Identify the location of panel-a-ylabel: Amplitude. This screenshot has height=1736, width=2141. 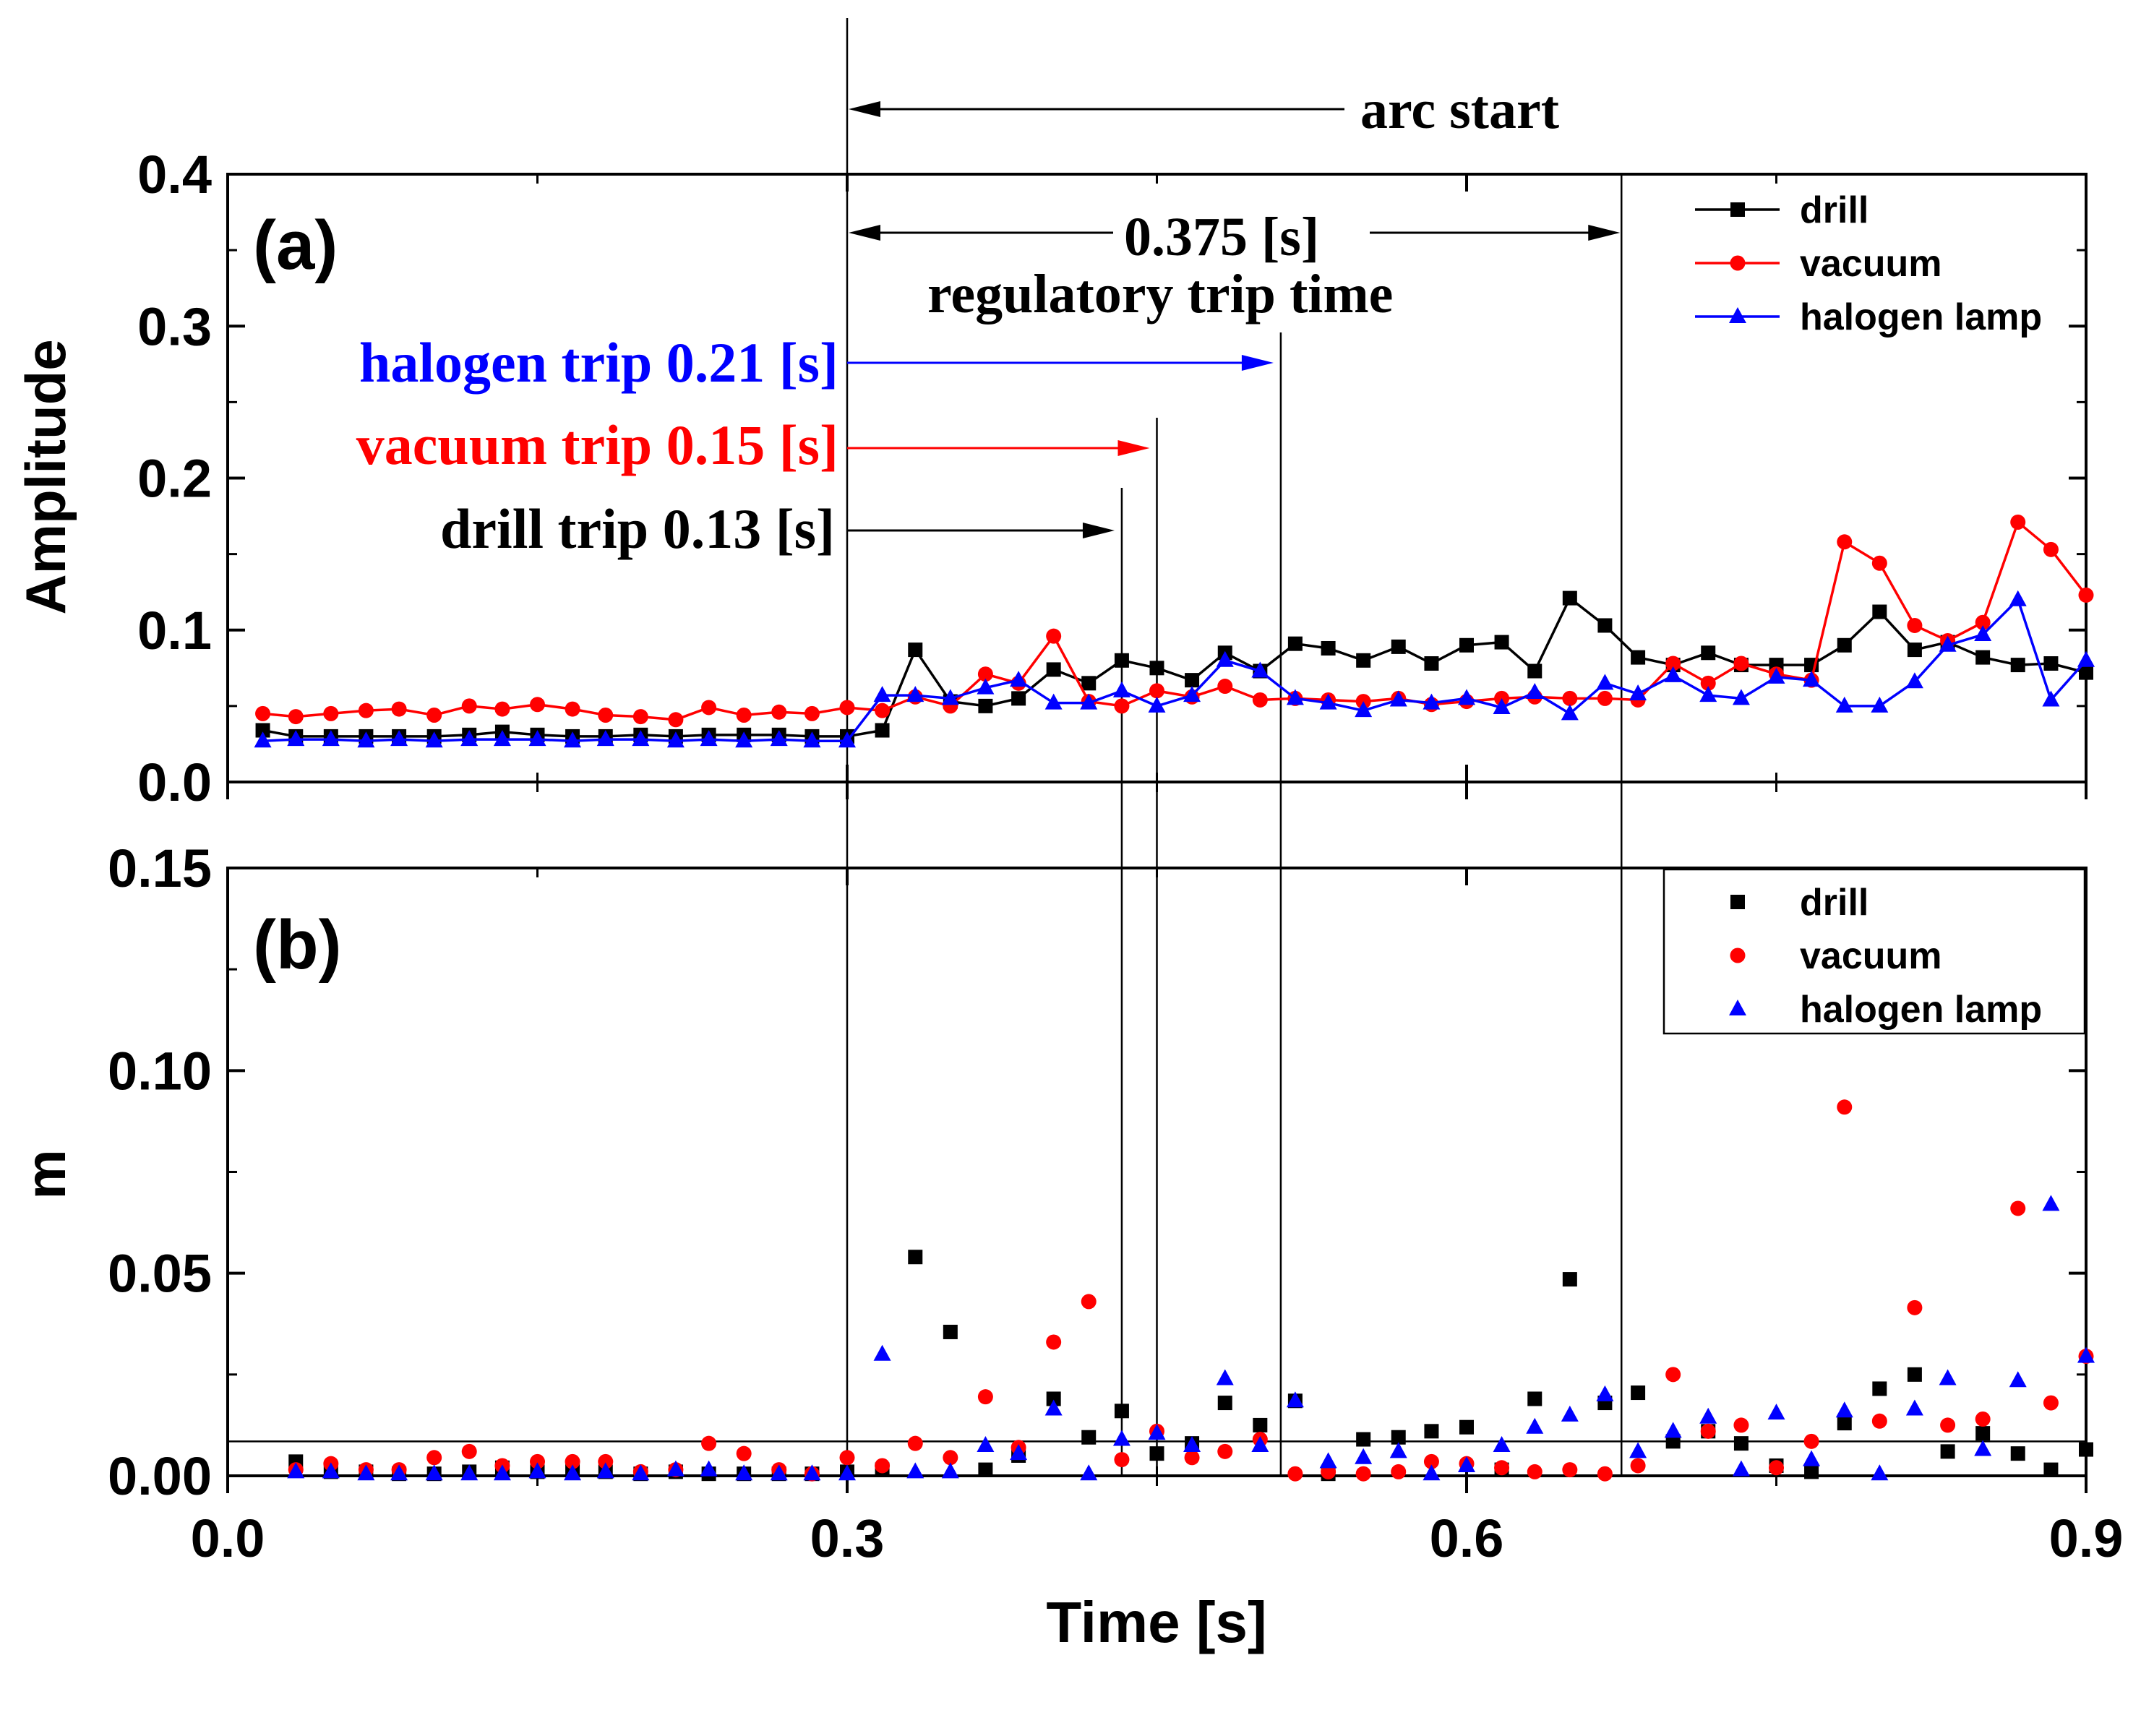
(45, 476).